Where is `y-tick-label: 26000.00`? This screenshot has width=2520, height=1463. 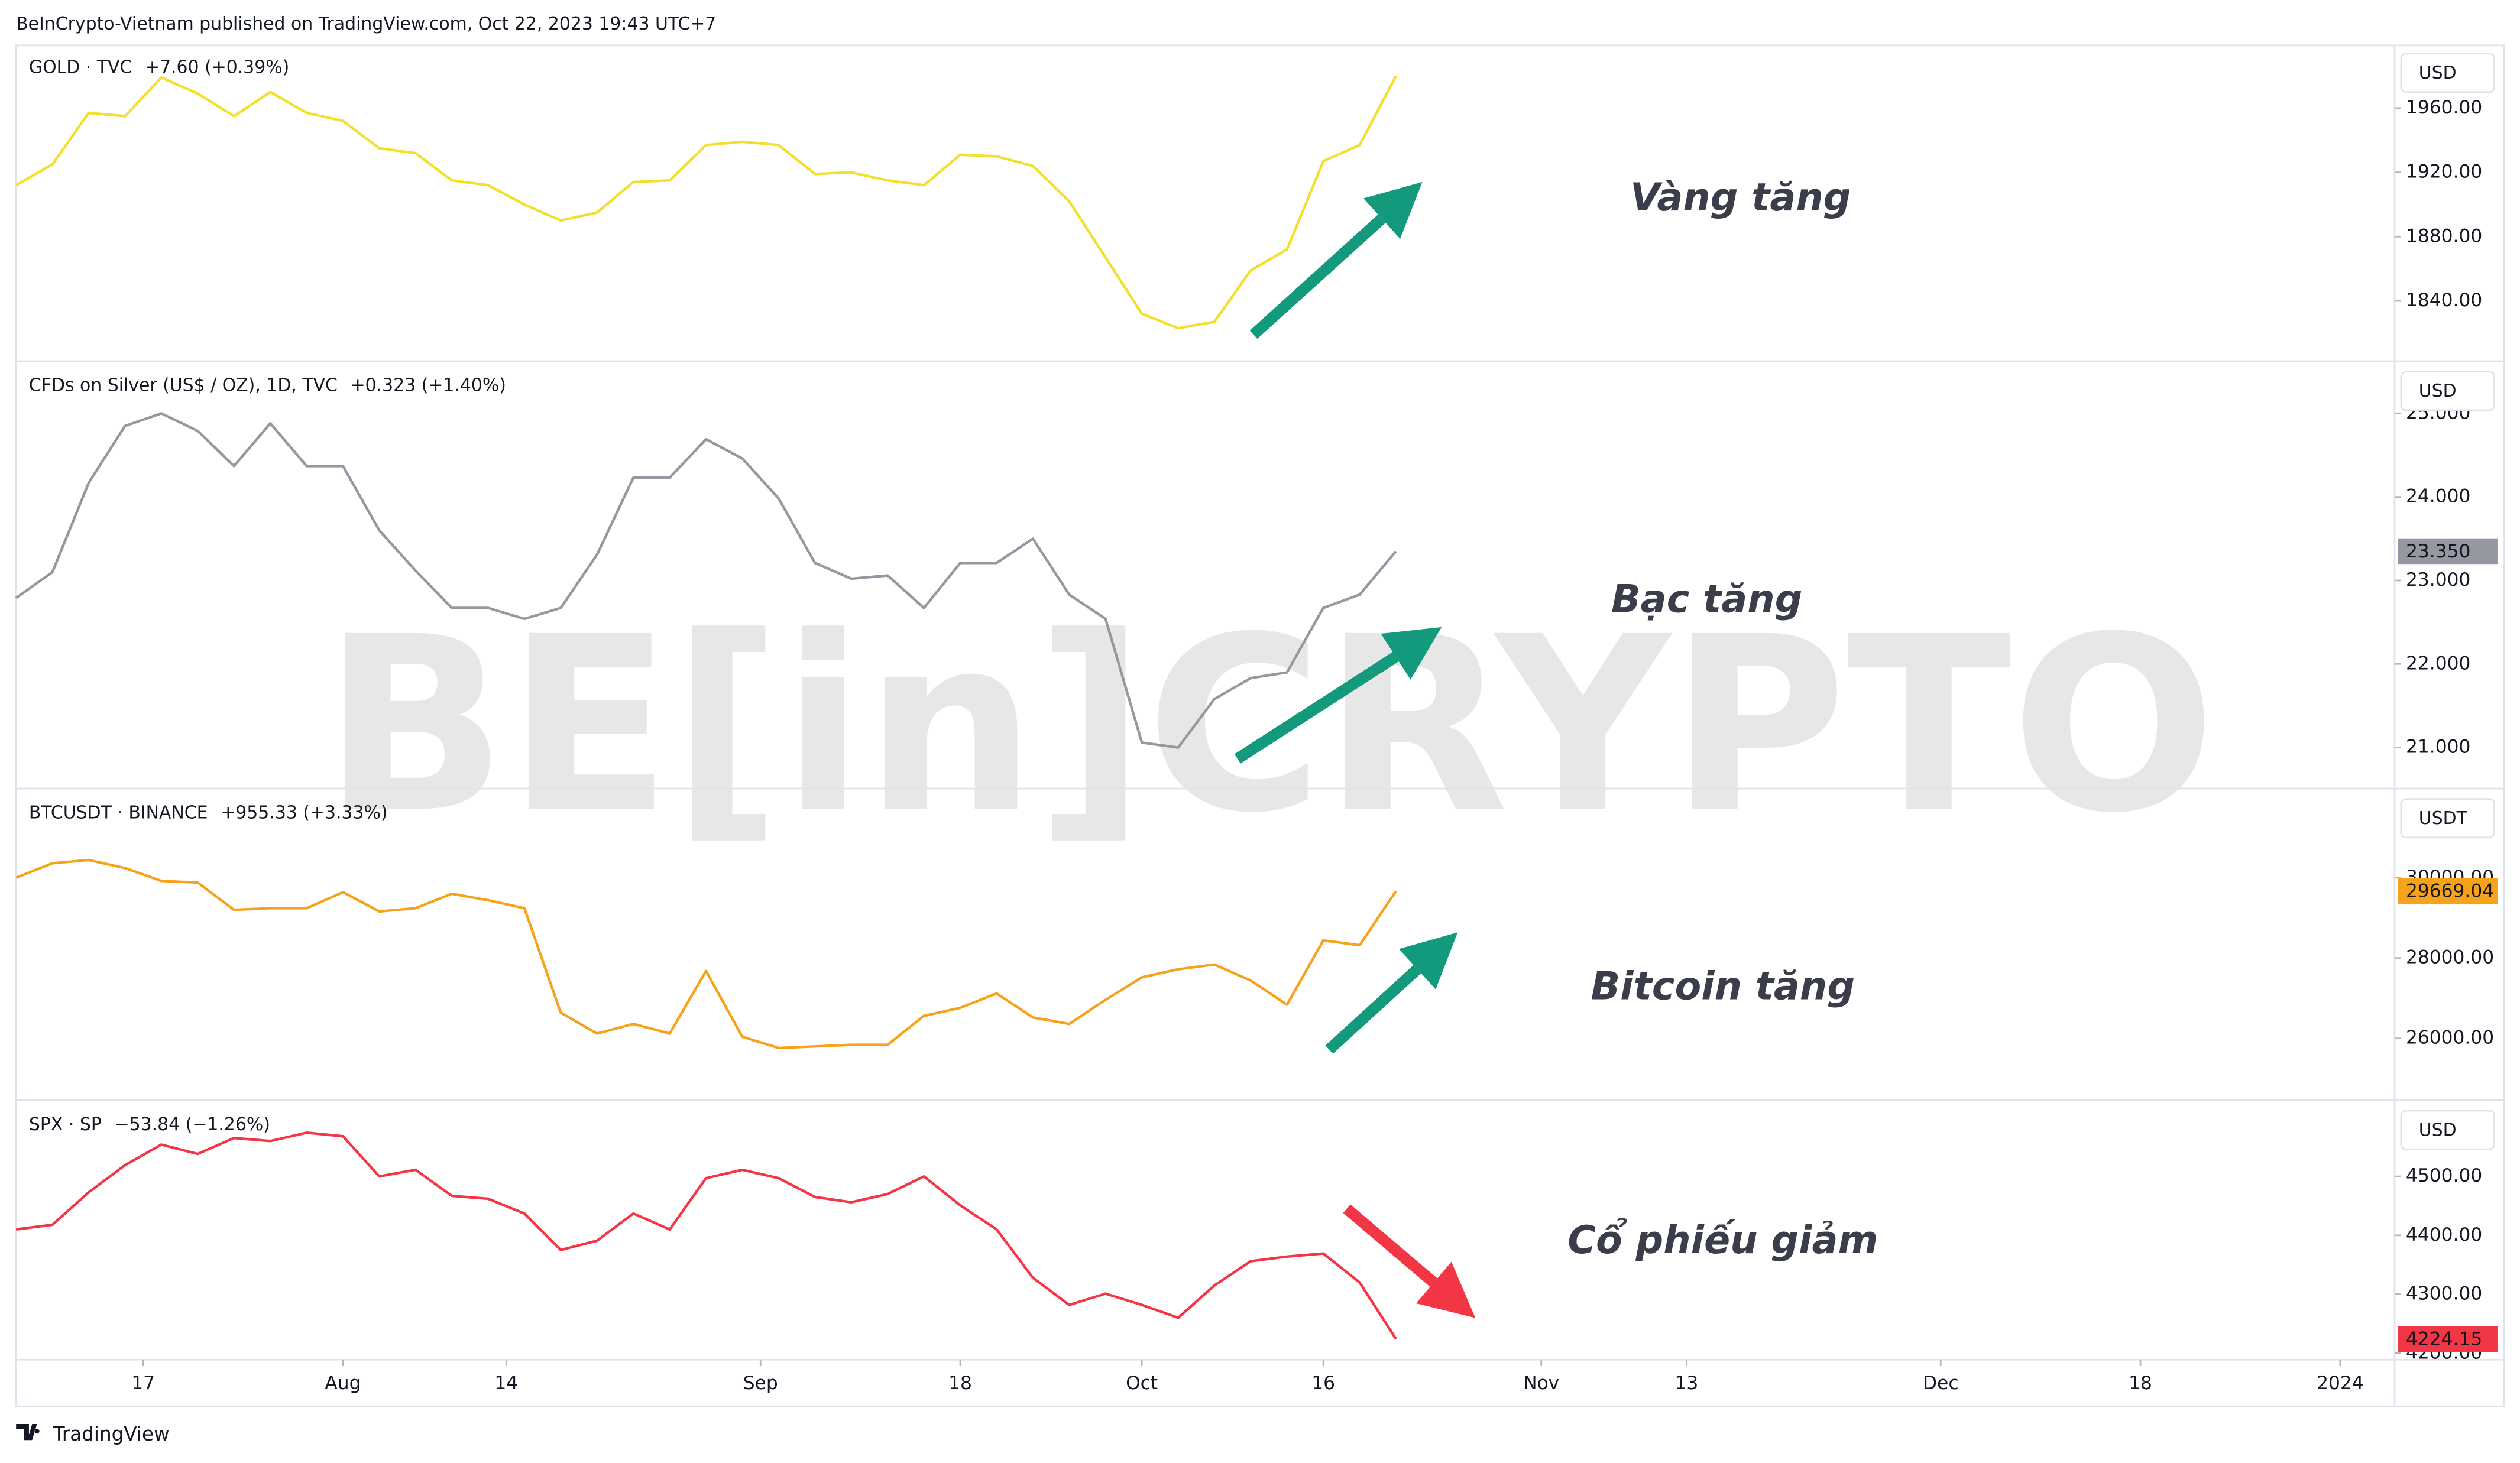 y-tick-label: 26000.00 is located at coordinates (2450, 1038).